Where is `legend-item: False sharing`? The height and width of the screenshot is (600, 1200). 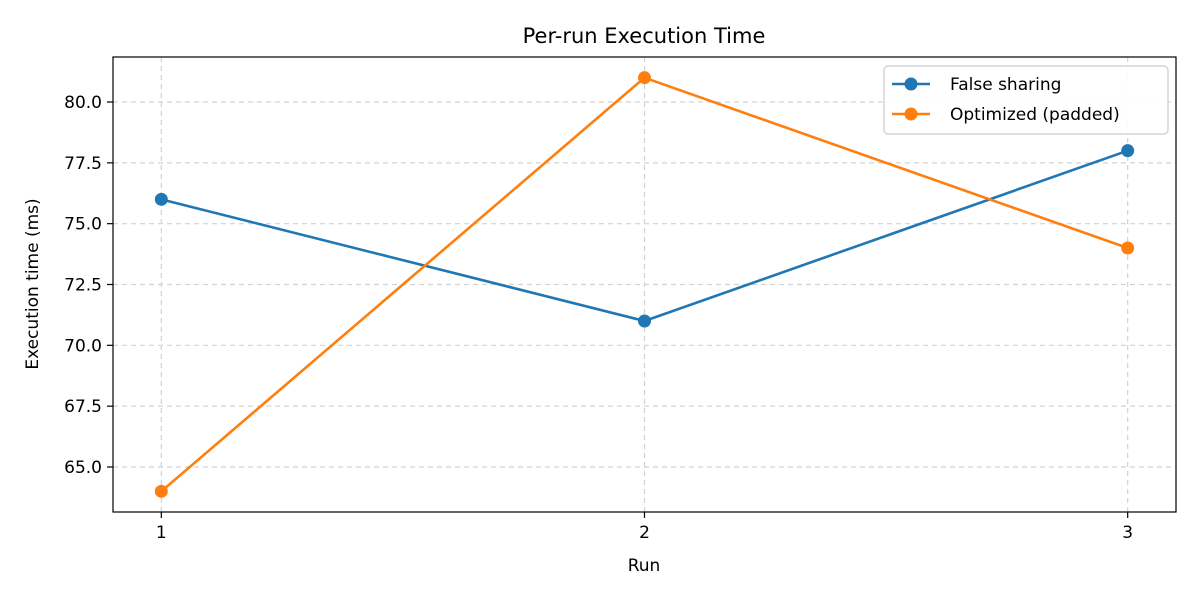
legend-item: False sharing is located at coordinates (976, 85).